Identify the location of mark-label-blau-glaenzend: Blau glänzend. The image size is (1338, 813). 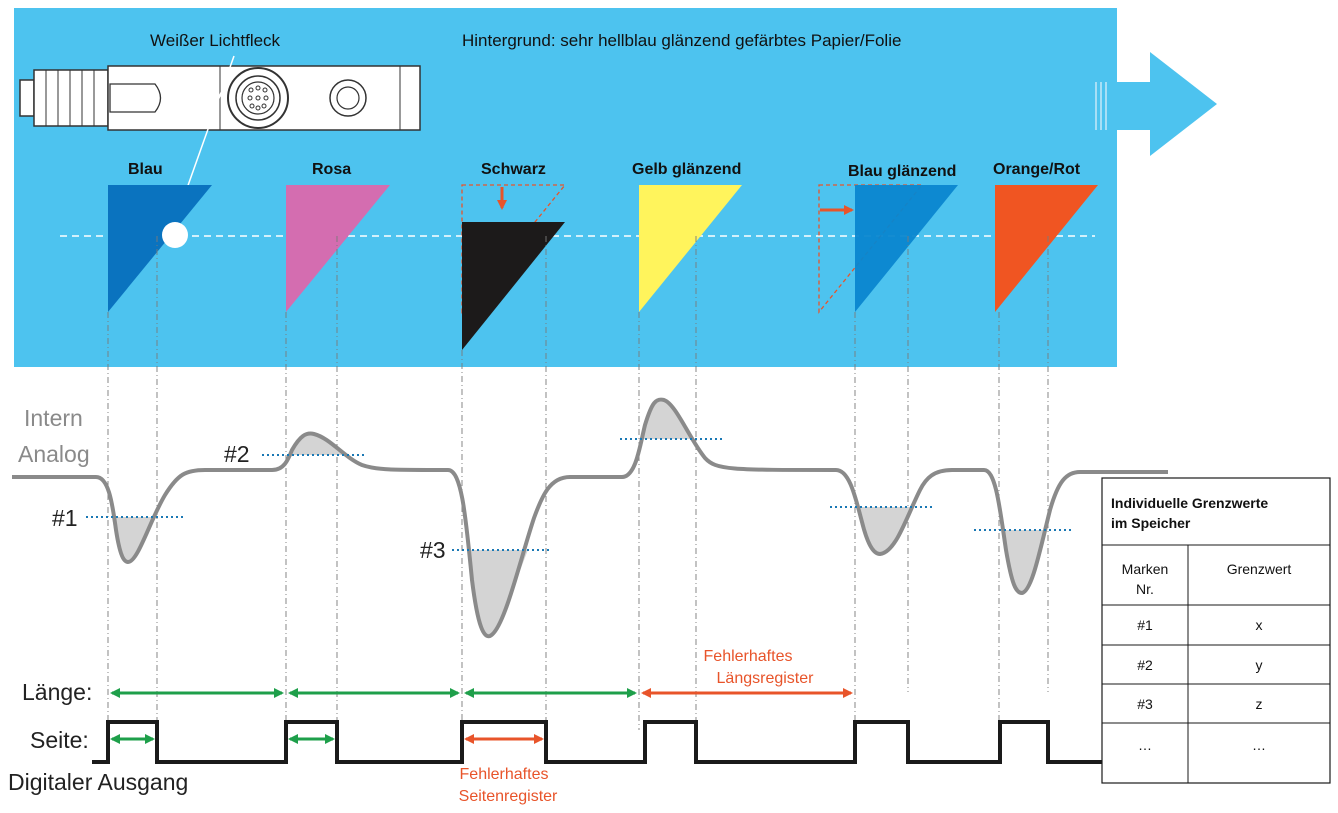
(902, 171).